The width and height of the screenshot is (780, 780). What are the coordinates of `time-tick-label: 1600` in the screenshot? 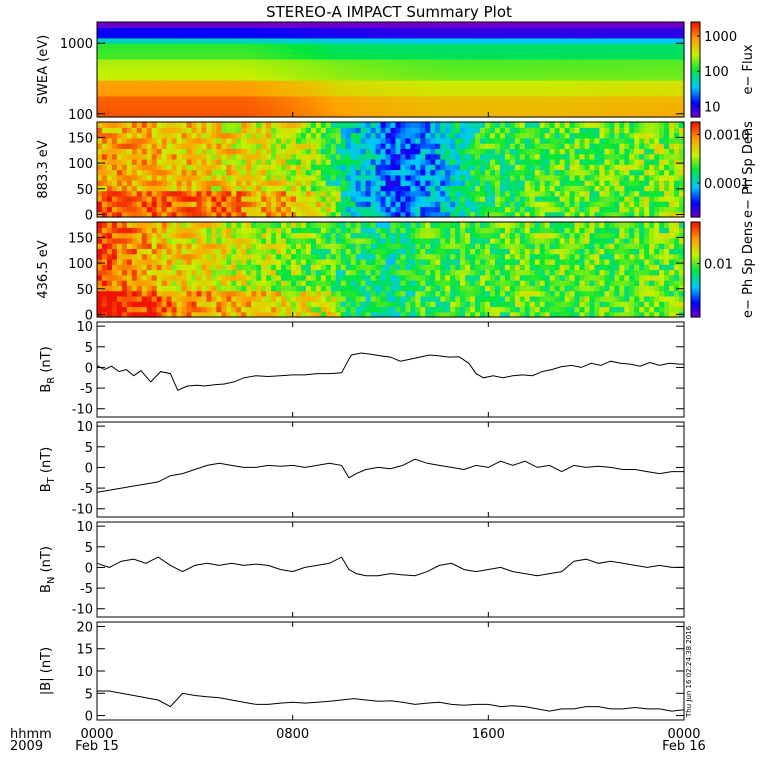 It's located at (488, 734).